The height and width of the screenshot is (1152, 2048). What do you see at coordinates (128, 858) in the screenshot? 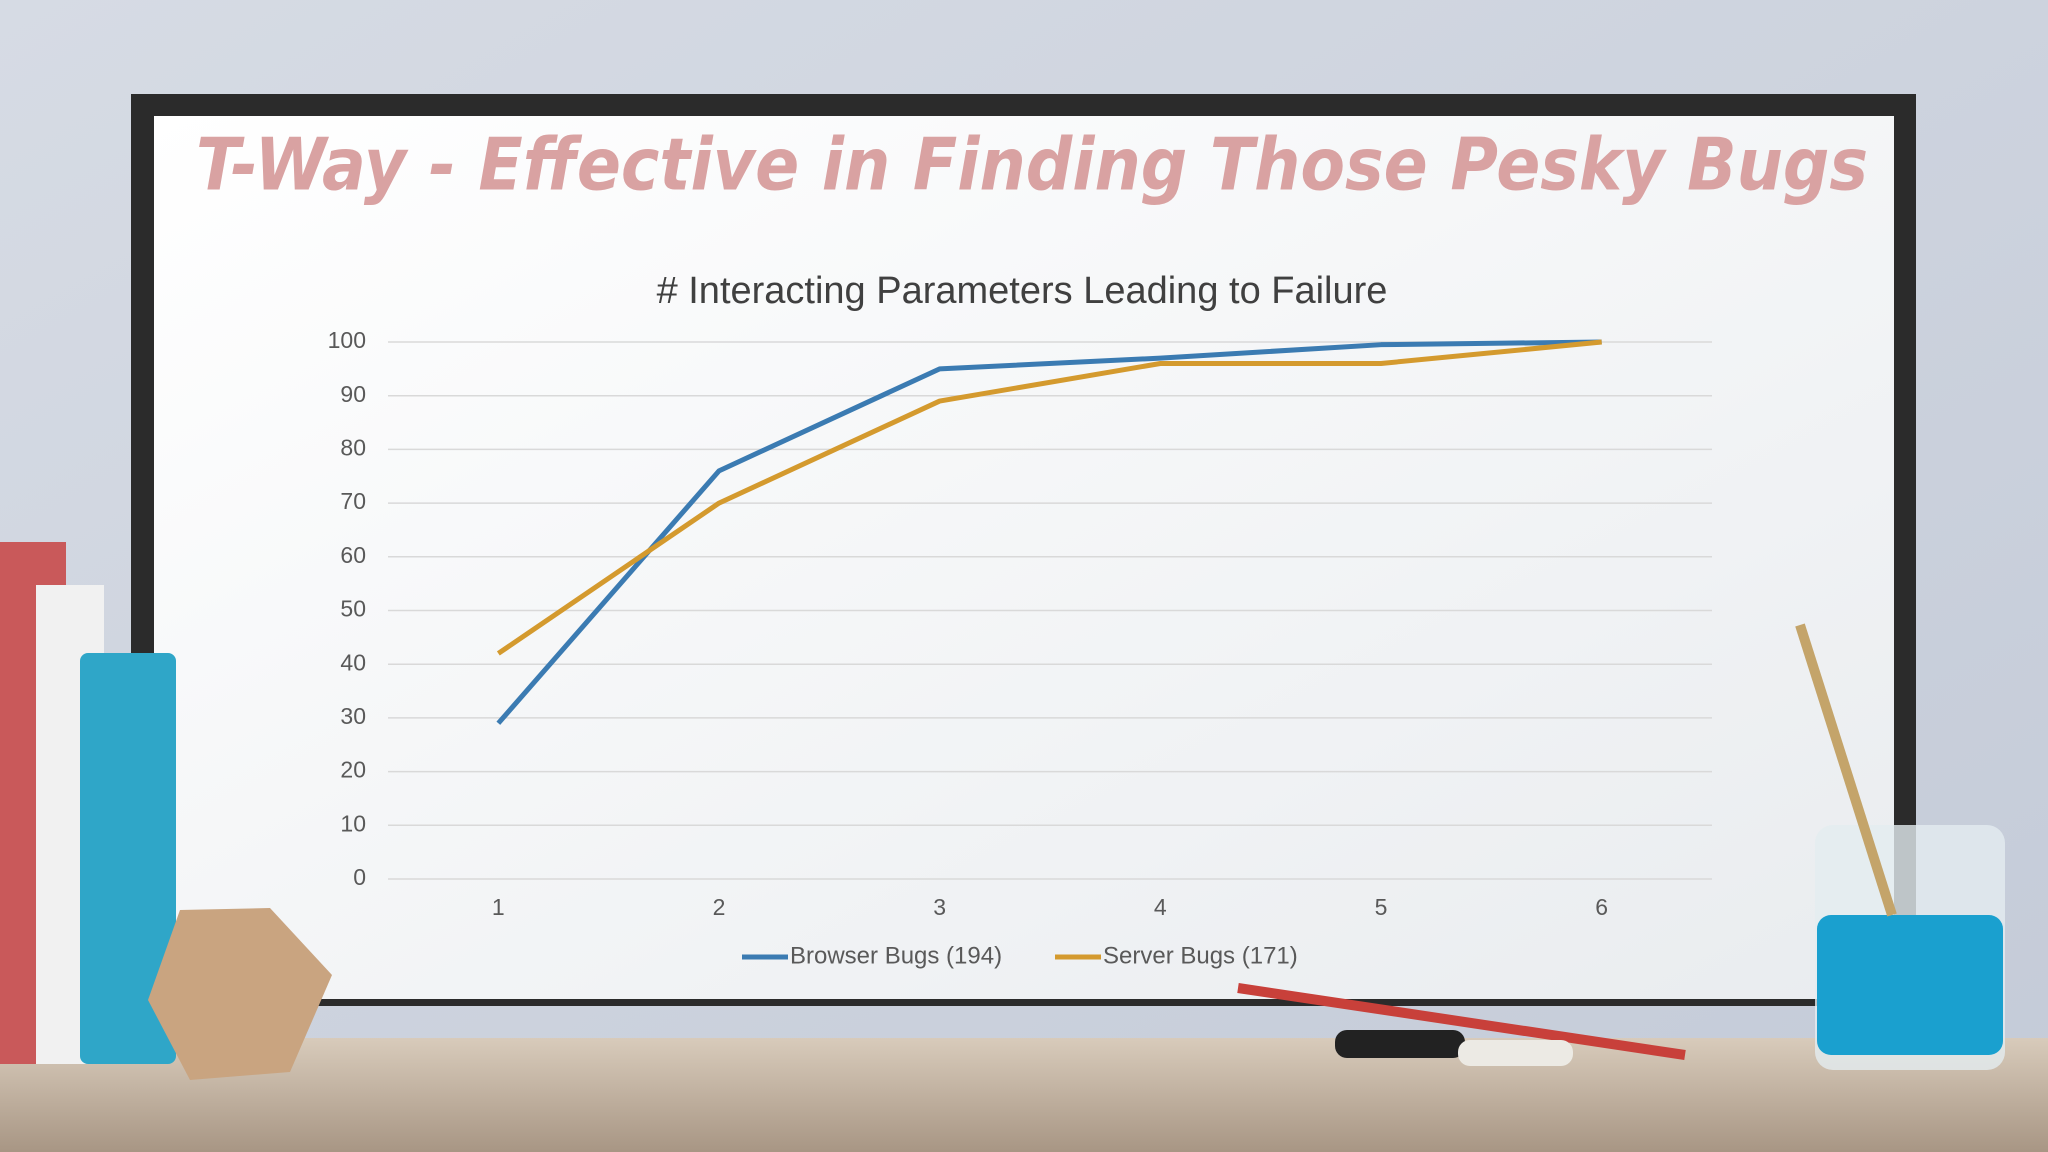
I see `cylinder` at bounding box center [128, 858].